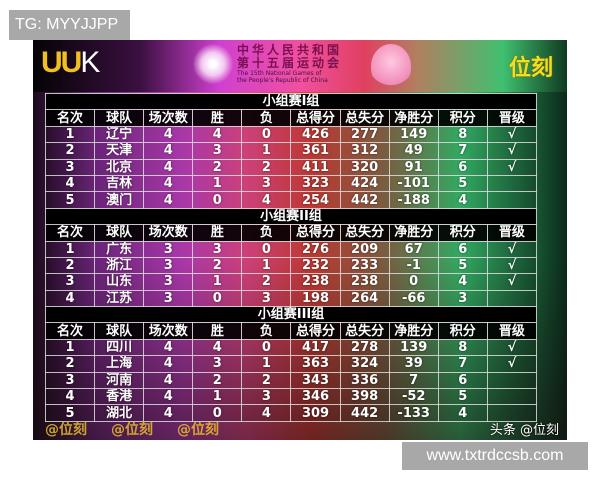 Image resolution: width=600 pixels, height=480 pixels. What do you see at coordinates (213, 66) in the screenshot?
I see `national-games-emblem-icon` at bounding box center [213, 66].